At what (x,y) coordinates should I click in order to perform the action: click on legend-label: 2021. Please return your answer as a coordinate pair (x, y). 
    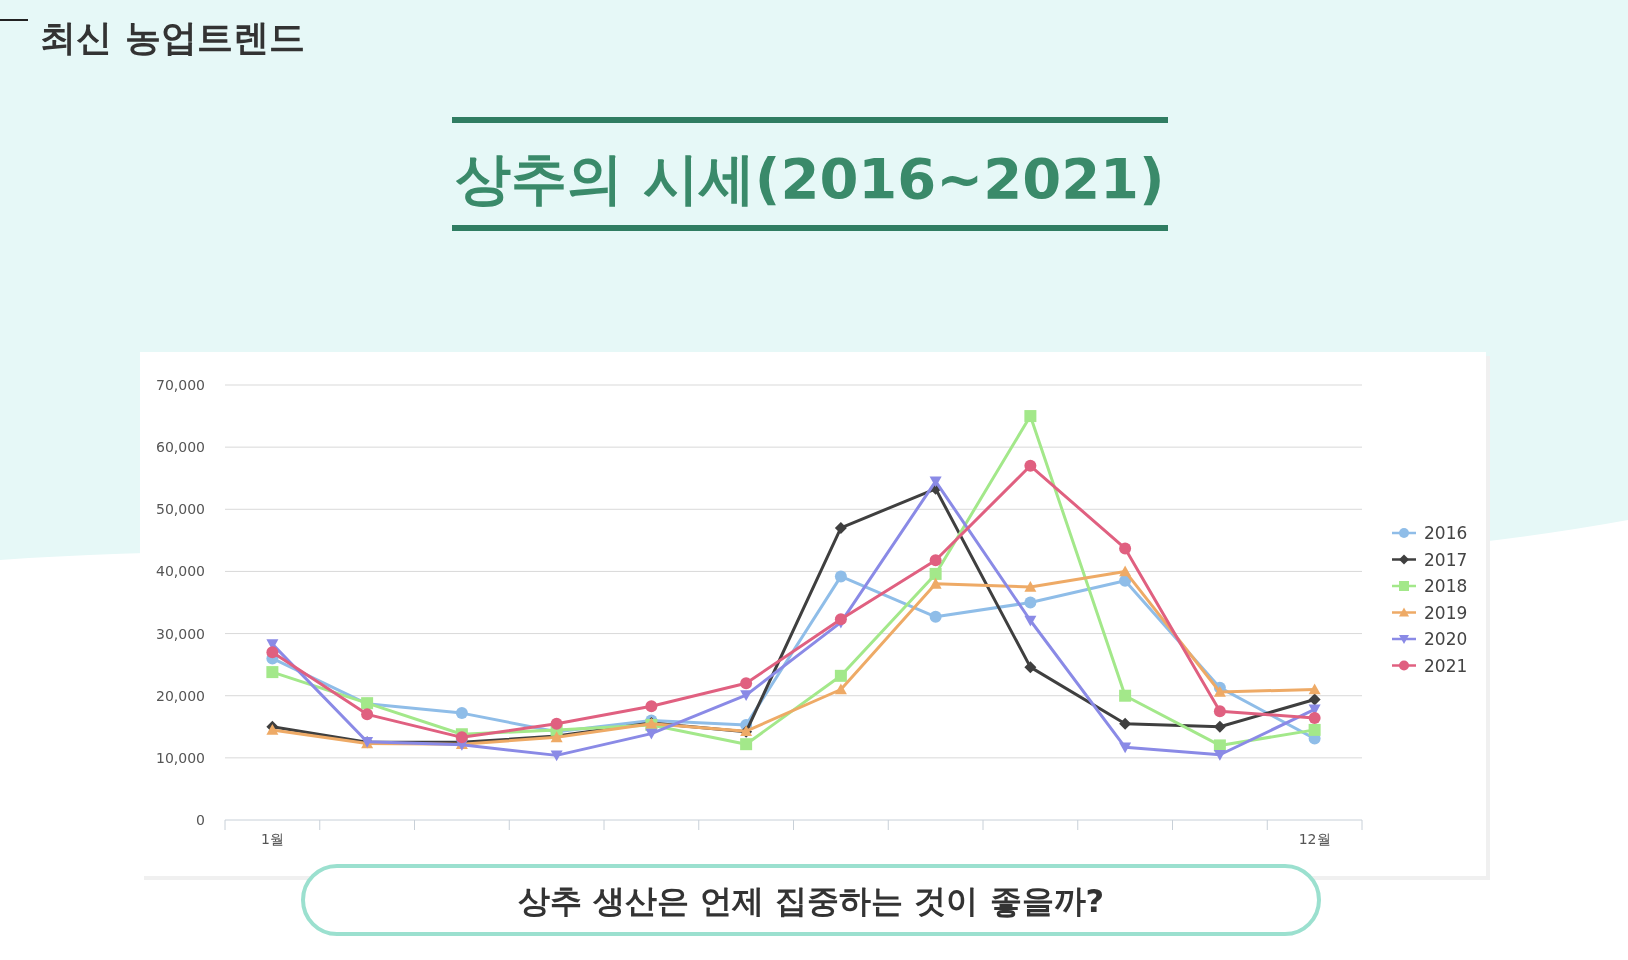
    Looking at the image, I should click on (1446, 665).